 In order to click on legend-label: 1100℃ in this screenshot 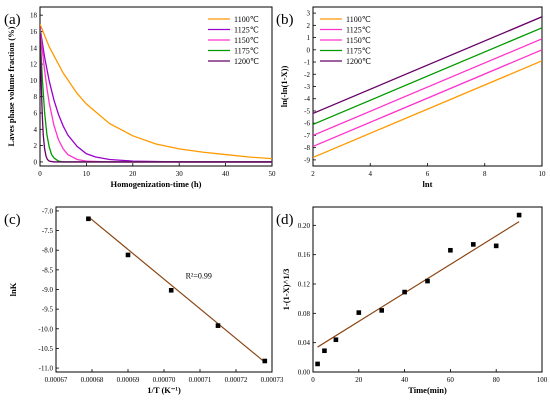, I will do `click(246, 19)`.